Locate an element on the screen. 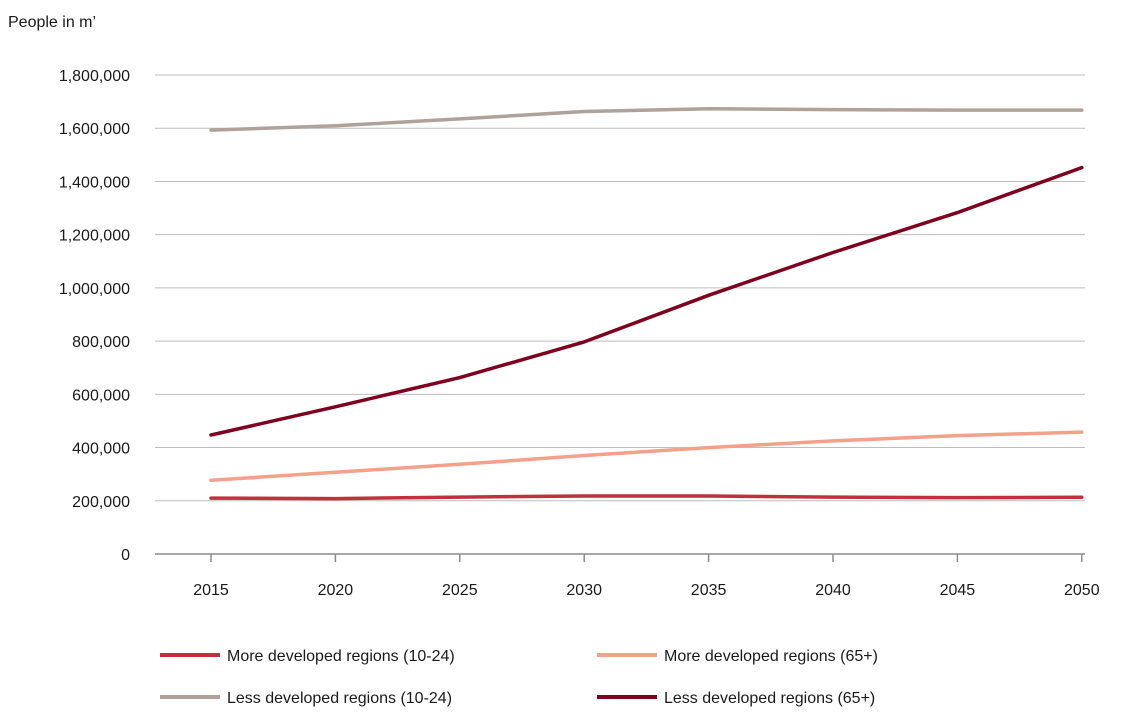  y-tick-label: 1,800,000 is located at coordinates (94, 76).